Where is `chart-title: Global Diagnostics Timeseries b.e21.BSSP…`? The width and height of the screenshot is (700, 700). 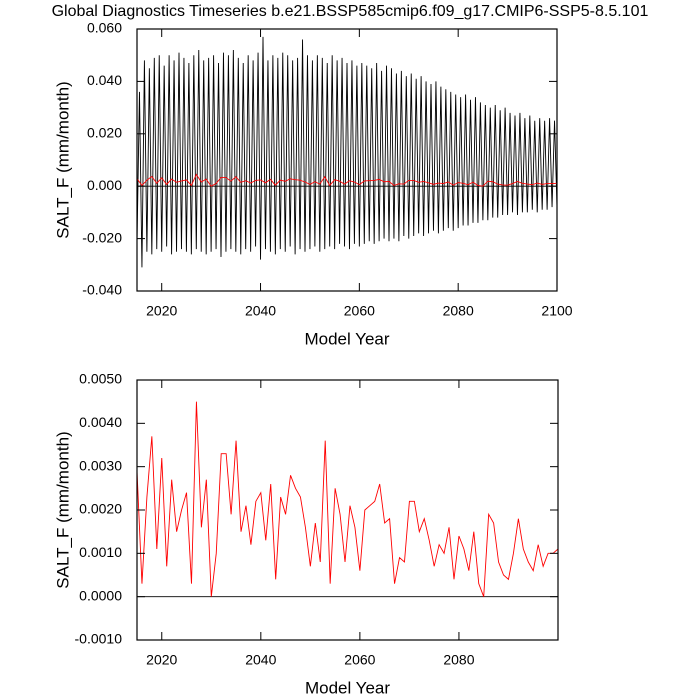 chart-title: Global Diagnostics Timeseries b.e21.BSSP… is located at coordinates (350, 11).